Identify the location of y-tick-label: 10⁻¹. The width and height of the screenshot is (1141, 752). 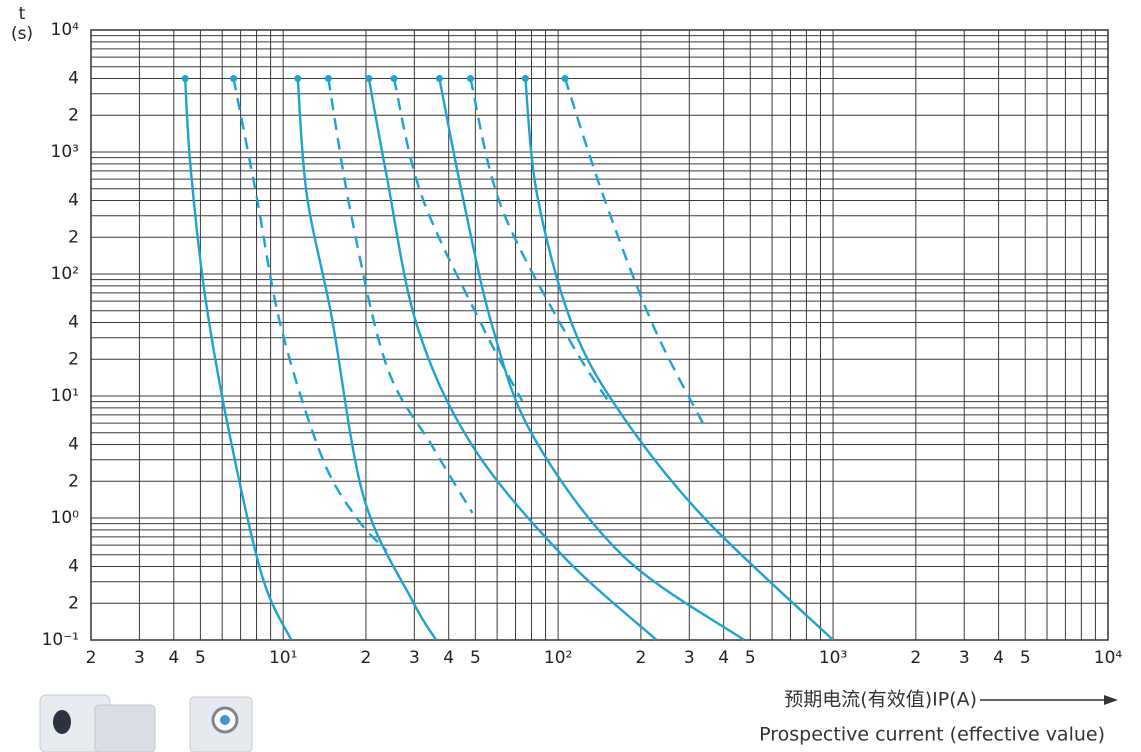
(60, 640).